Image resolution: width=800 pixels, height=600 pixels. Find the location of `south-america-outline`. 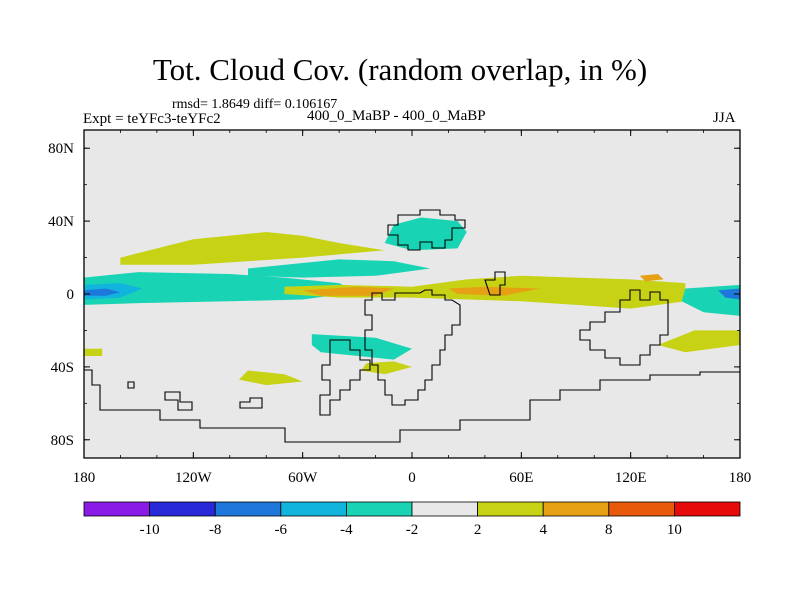

south-america-outline is located at coordinates (345, 377).